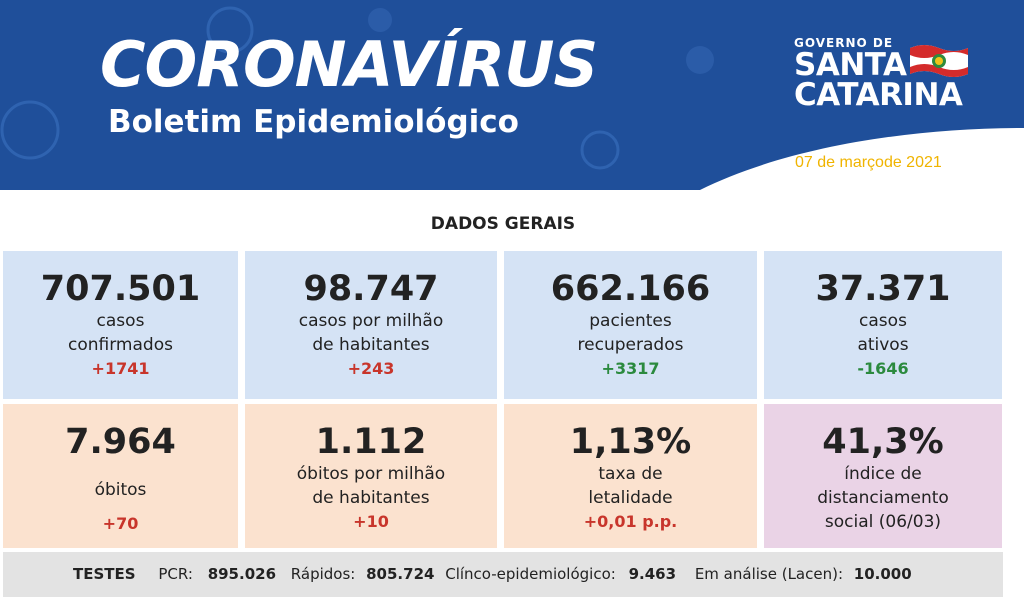 Image resolution: width=1024 pixels, height=616 pixels. I want to click on card-value: 41,3%, so click(883, 442).